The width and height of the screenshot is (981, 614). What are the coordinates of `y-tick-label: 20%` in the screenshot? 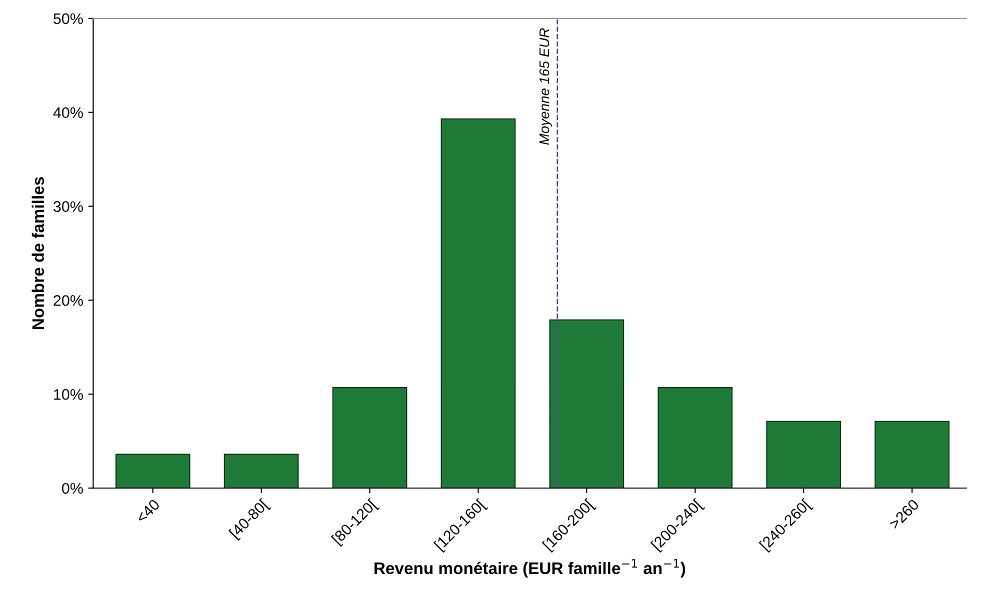 It's located at (68, 300).